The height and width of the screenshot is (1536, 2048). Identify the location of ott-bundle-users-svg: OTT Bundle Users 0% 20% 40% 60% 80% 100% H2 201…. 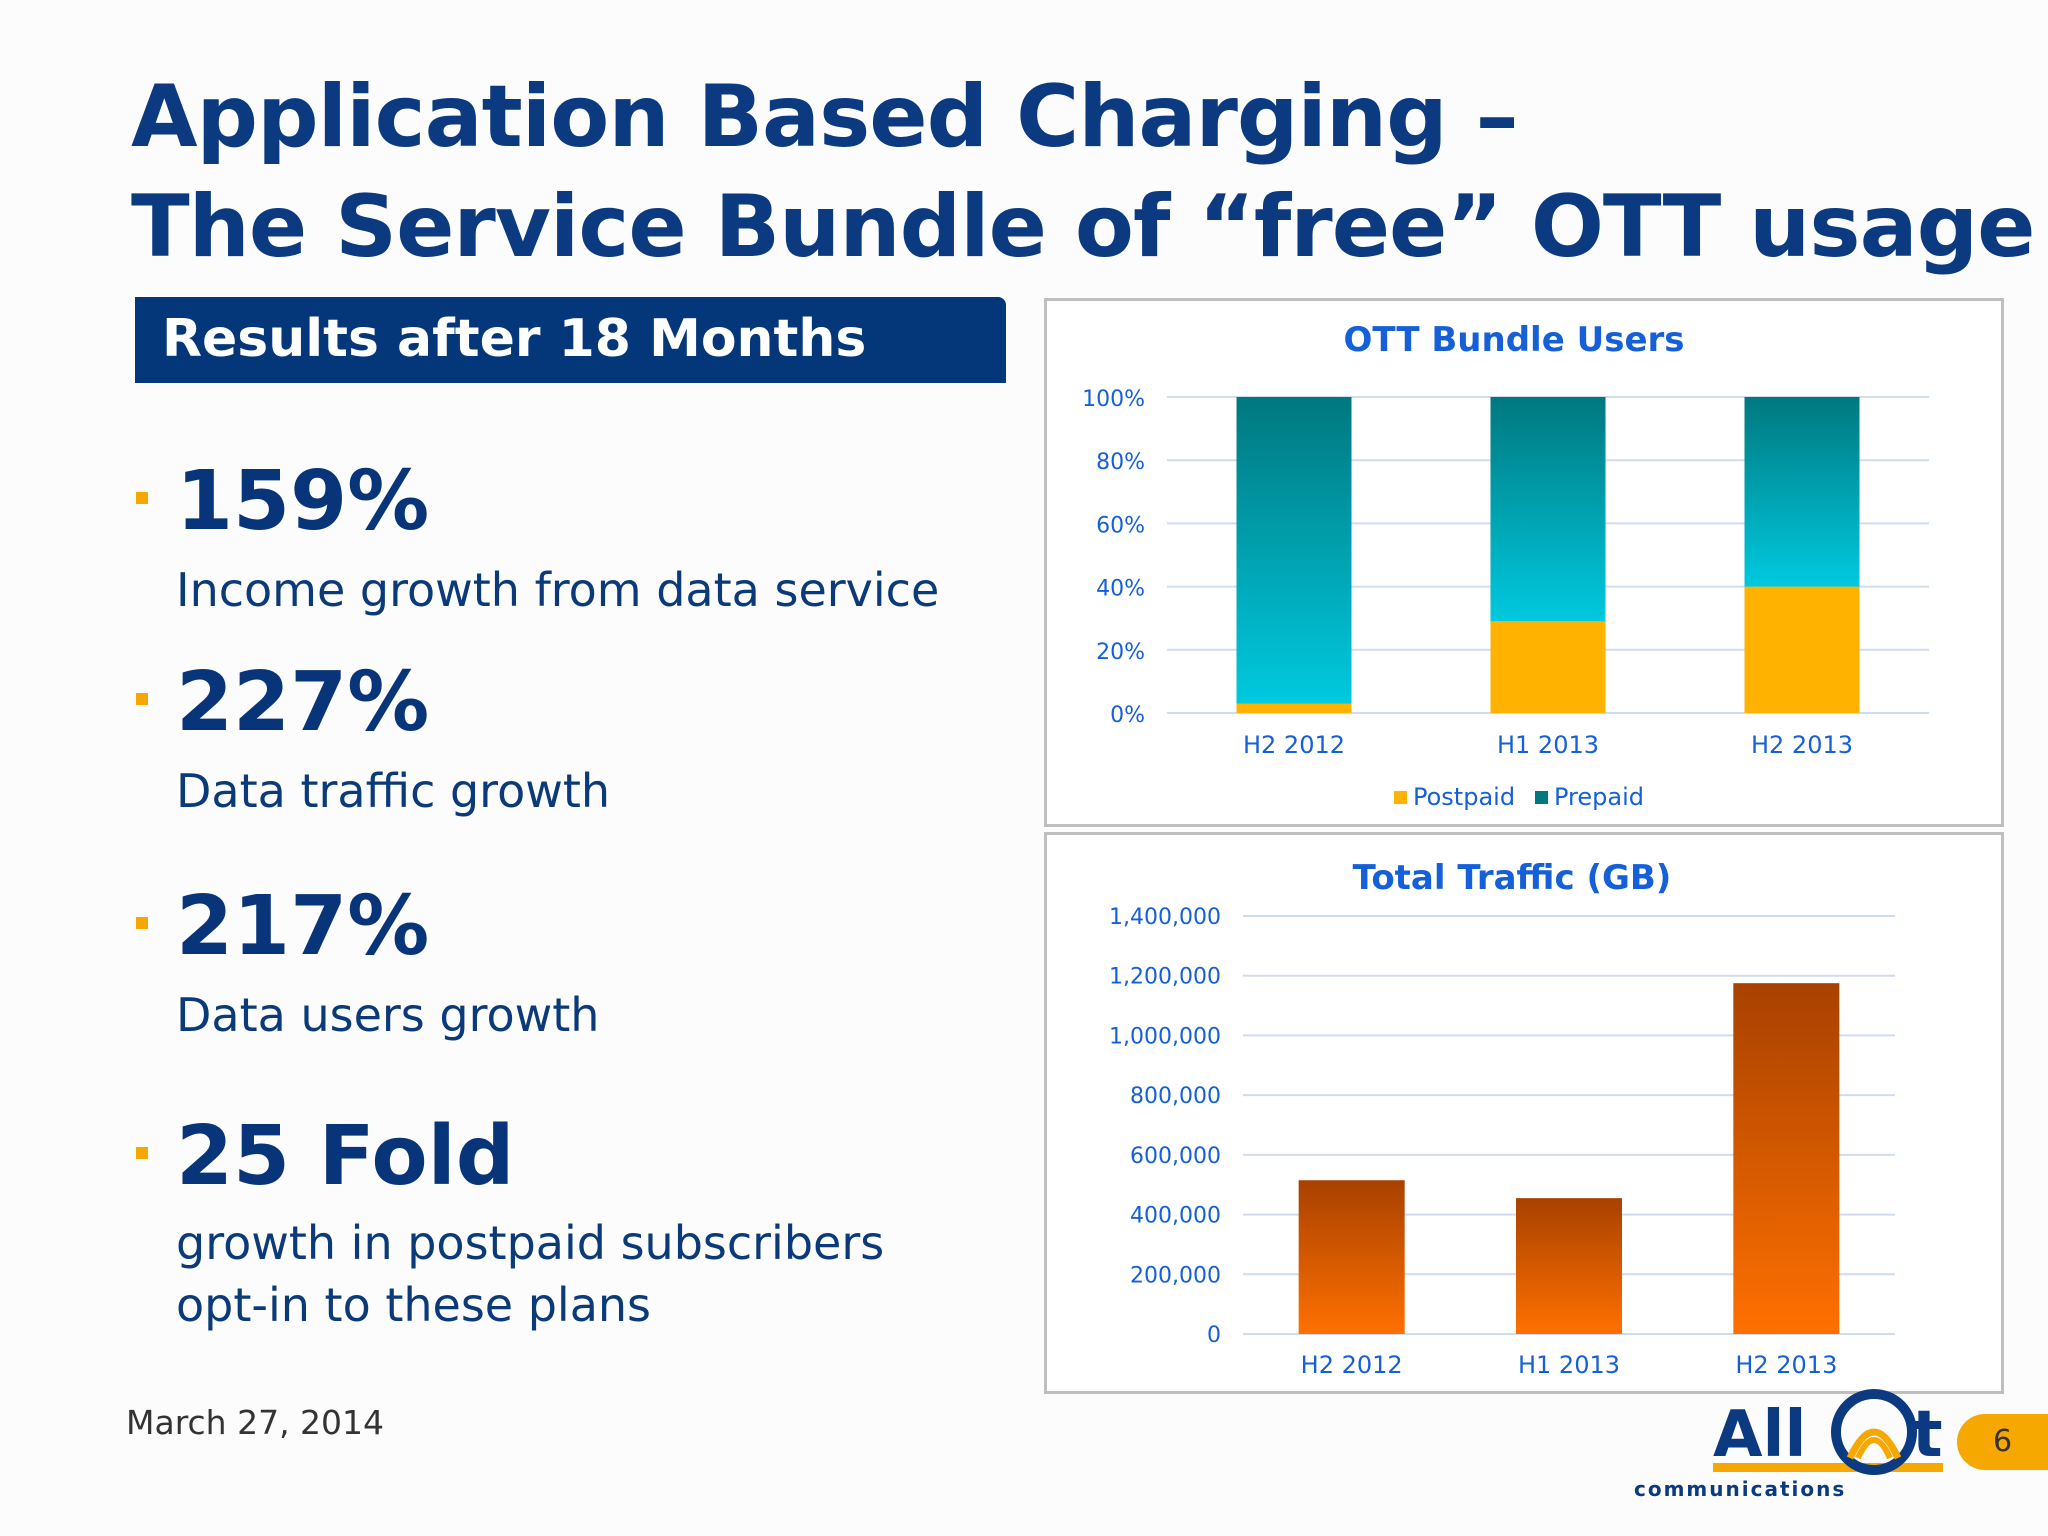
(1505, 565).